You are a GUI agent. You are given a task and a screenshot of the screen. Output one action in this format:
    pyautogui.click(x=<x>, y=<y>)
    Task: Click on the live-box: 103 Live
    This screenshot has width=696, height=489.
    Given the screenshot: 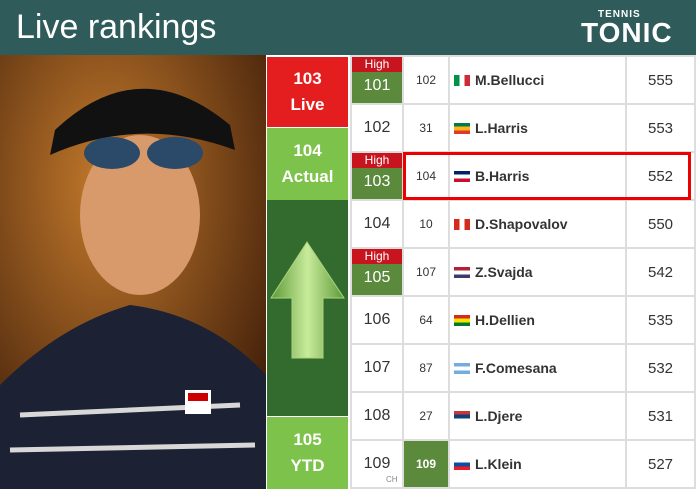 What is the action you would take?
    pyautogui.click(x=307, y=92)
    